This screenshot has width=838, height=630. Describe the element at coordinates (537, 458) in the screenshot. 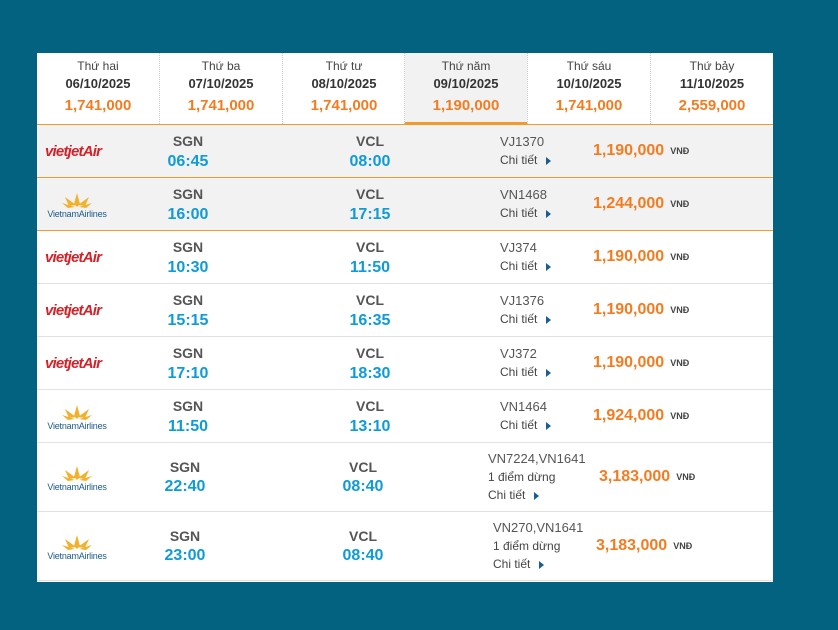

I see `flight-number: VN7224,VN1641` at that location.